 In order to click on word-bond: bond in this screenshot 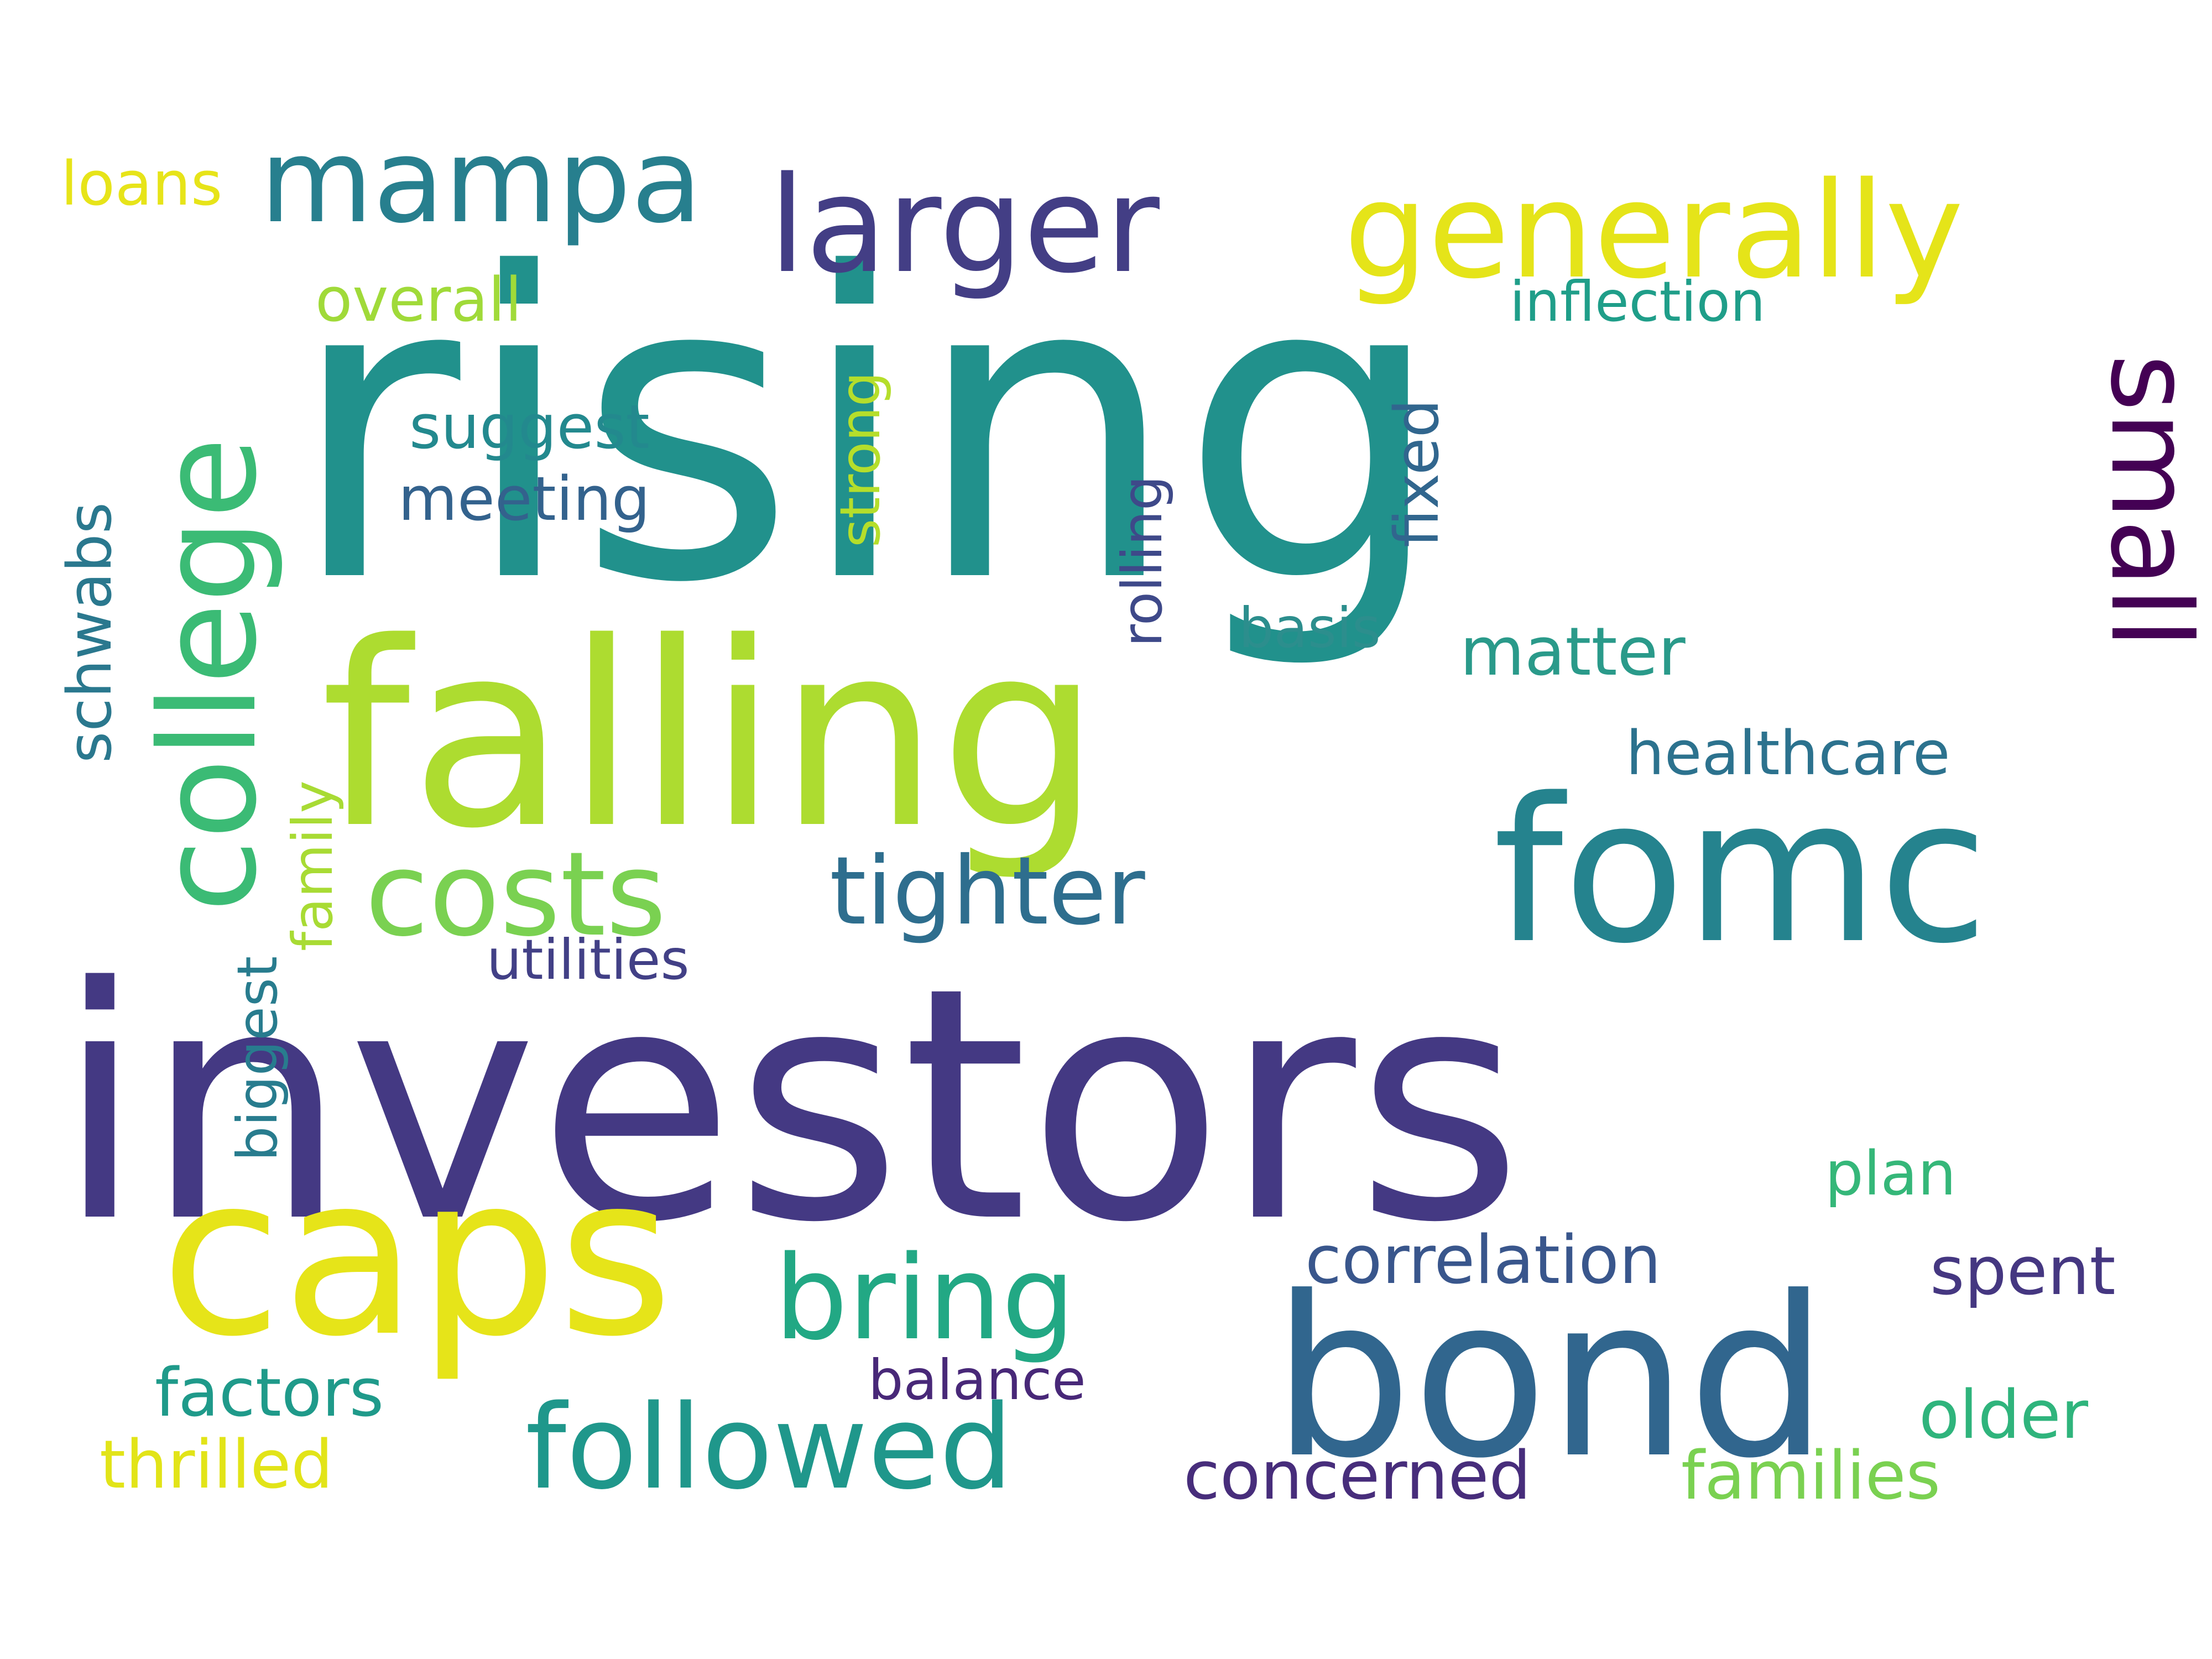, I will do `click(1550, 1378)`.